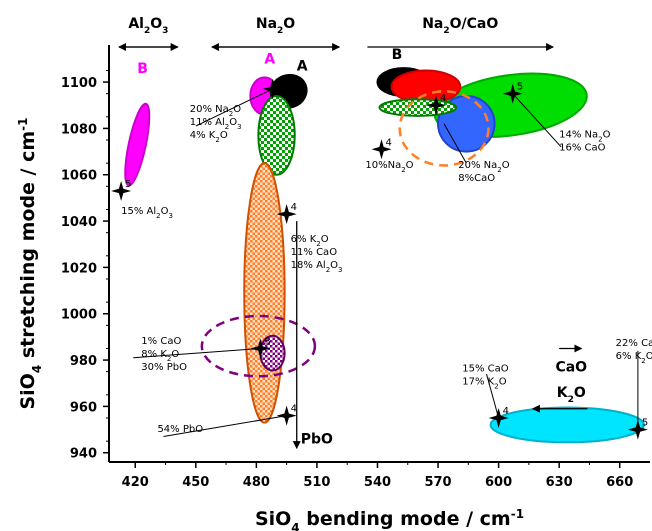 The height and width of the screenshot is (531, 652). What do you see at coordinates (148, 26) in the screenshot?
I see `group-label: Al2O3` at bounding box center [148, 26].